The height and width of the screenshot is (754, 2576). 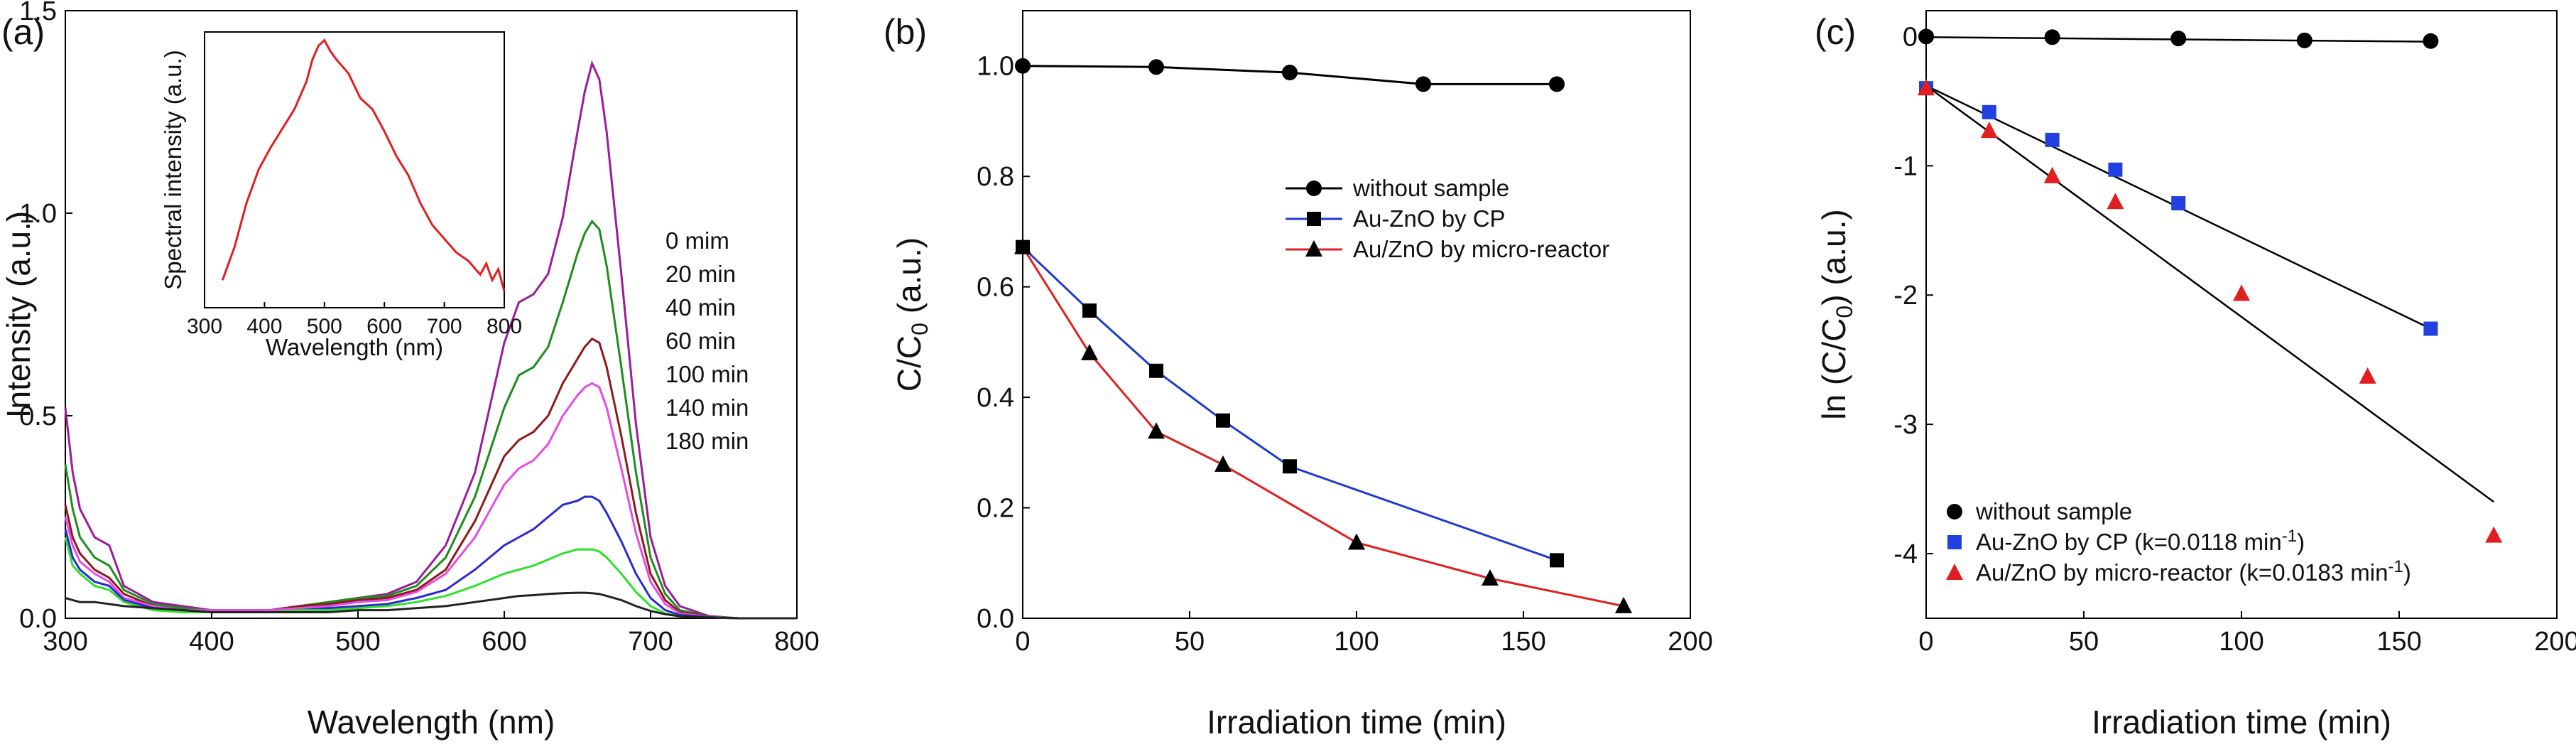 I want to click on panel-b-y-axis-title-suffix: (a.u.), so click(x=910, y=280).